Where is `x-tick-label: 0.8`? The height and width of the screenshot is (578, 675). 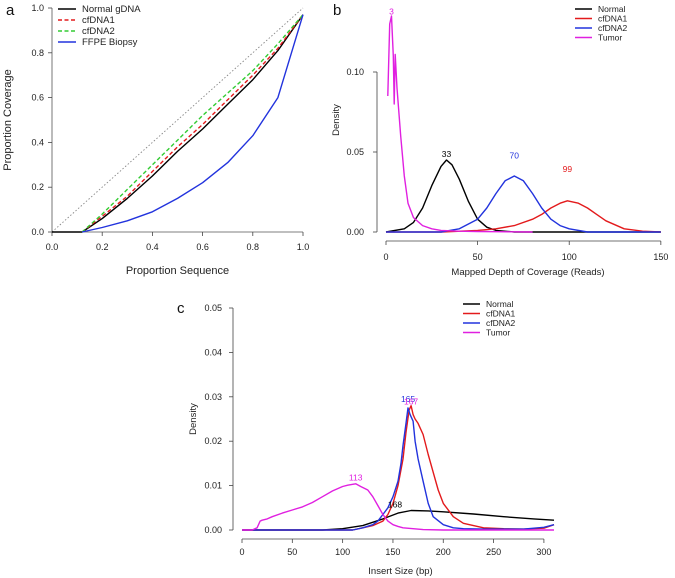 x-tick-label: 0.8 is located at coordinates (253, 247).